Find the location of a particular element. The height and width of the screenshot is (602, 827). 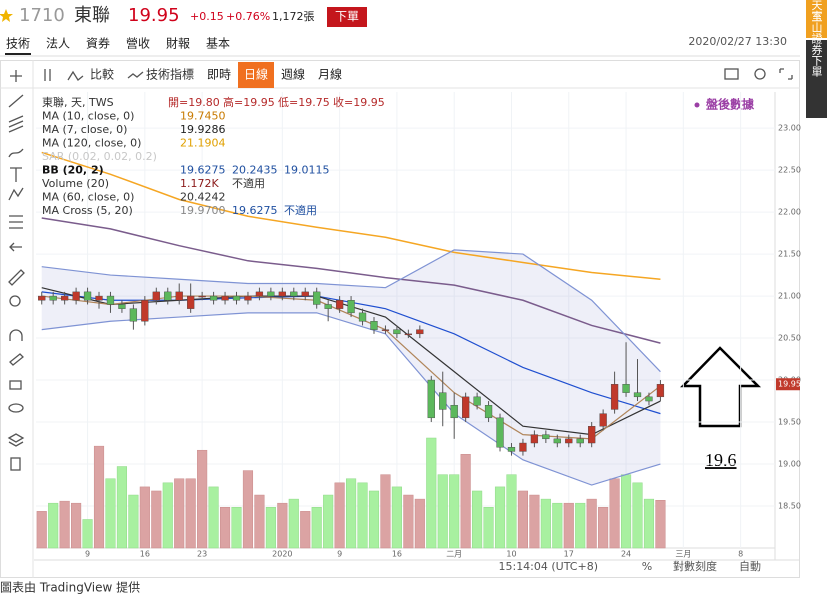

legend-item: 不適用 is located at coordinates (300, 210).